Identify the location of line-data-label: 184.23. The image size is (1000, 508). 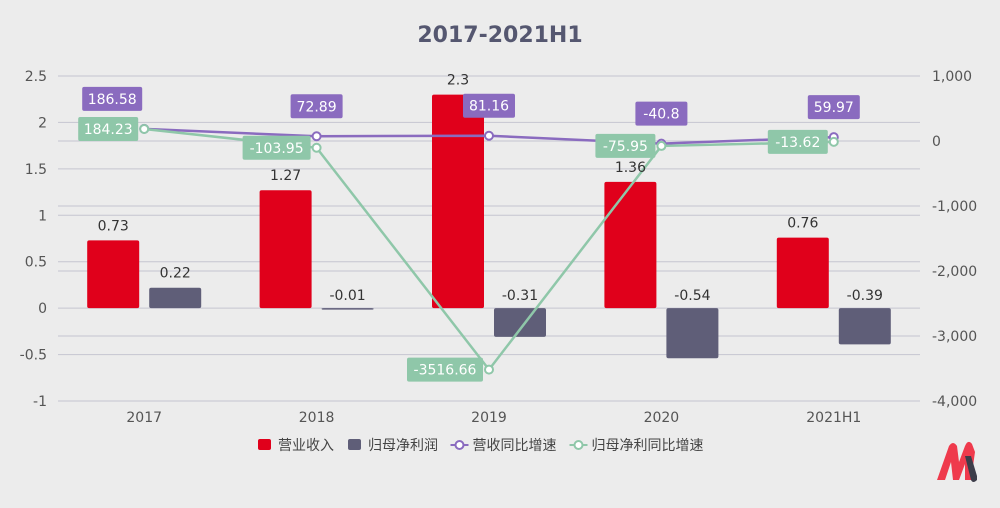
(108, 129).